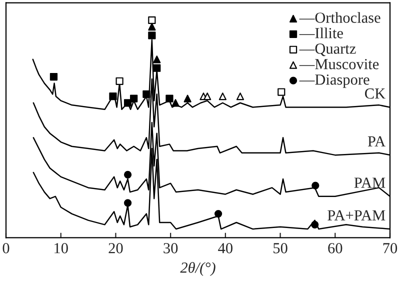  What do you see at coordinates (339, 17) in the screenshot?
I see `legend-label: —Orthoclase` at bounding box center [339, 17].